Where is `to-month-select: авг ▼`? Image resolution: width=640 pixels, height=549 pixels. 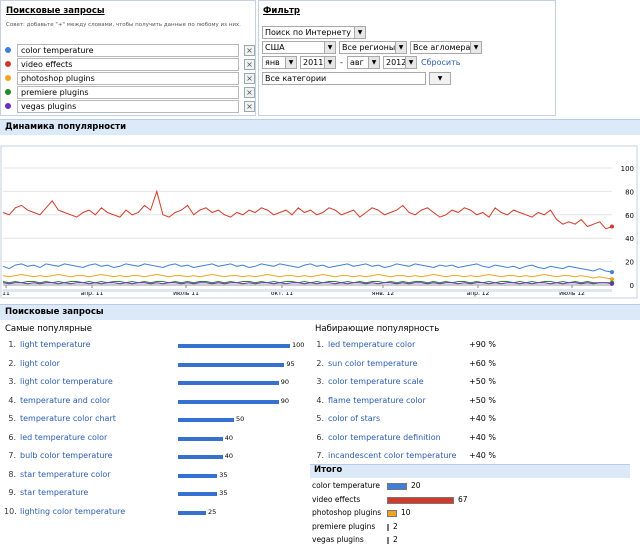 to-month-select: авг ▼ is located at coordinates (363, 62).